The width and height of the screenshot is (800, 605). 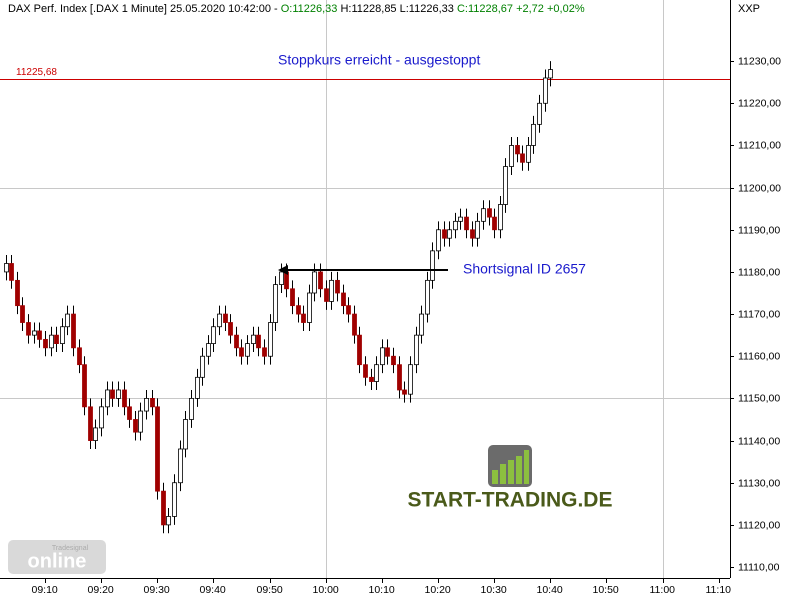 I want to click on x-tick-label: 10:30, so click(x=494, y=590).